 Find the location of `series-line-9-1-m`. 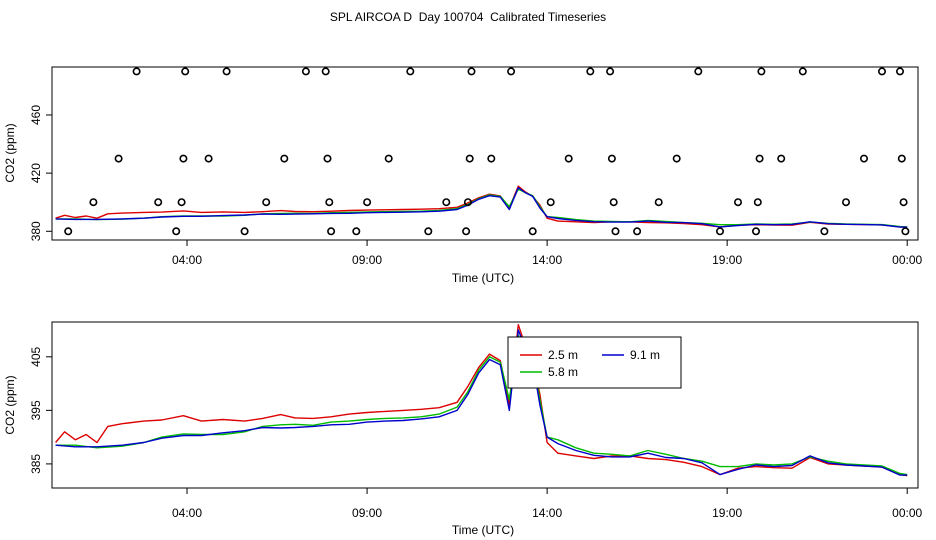

series-line-9-1-m is located at coordinates (481, 207).